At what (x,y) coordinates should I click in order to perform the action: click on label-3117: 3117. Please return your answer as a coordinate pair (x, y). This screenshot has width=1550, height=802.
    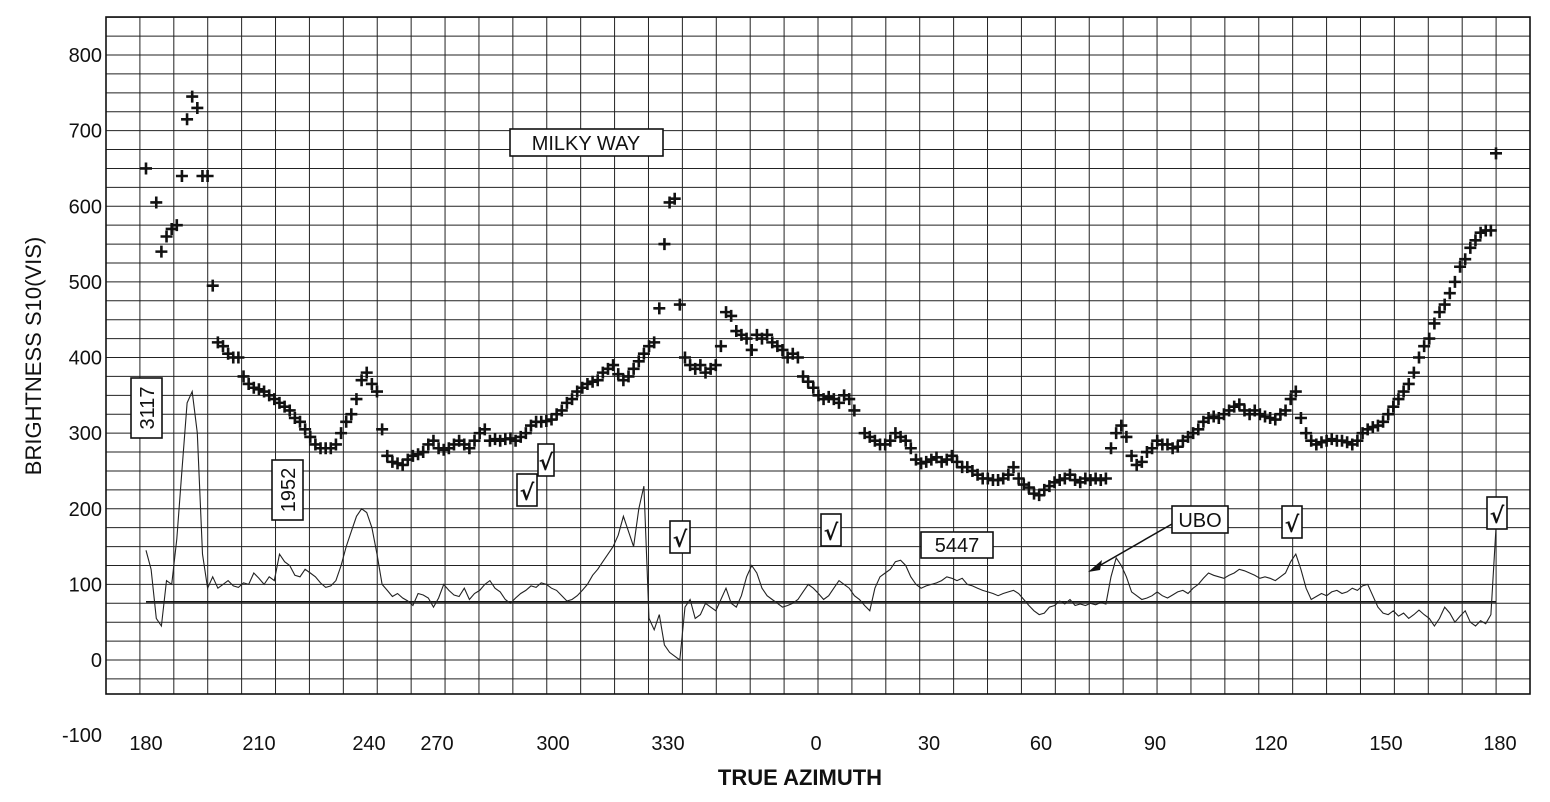
    Looking at the image, I should click on (148, 407).